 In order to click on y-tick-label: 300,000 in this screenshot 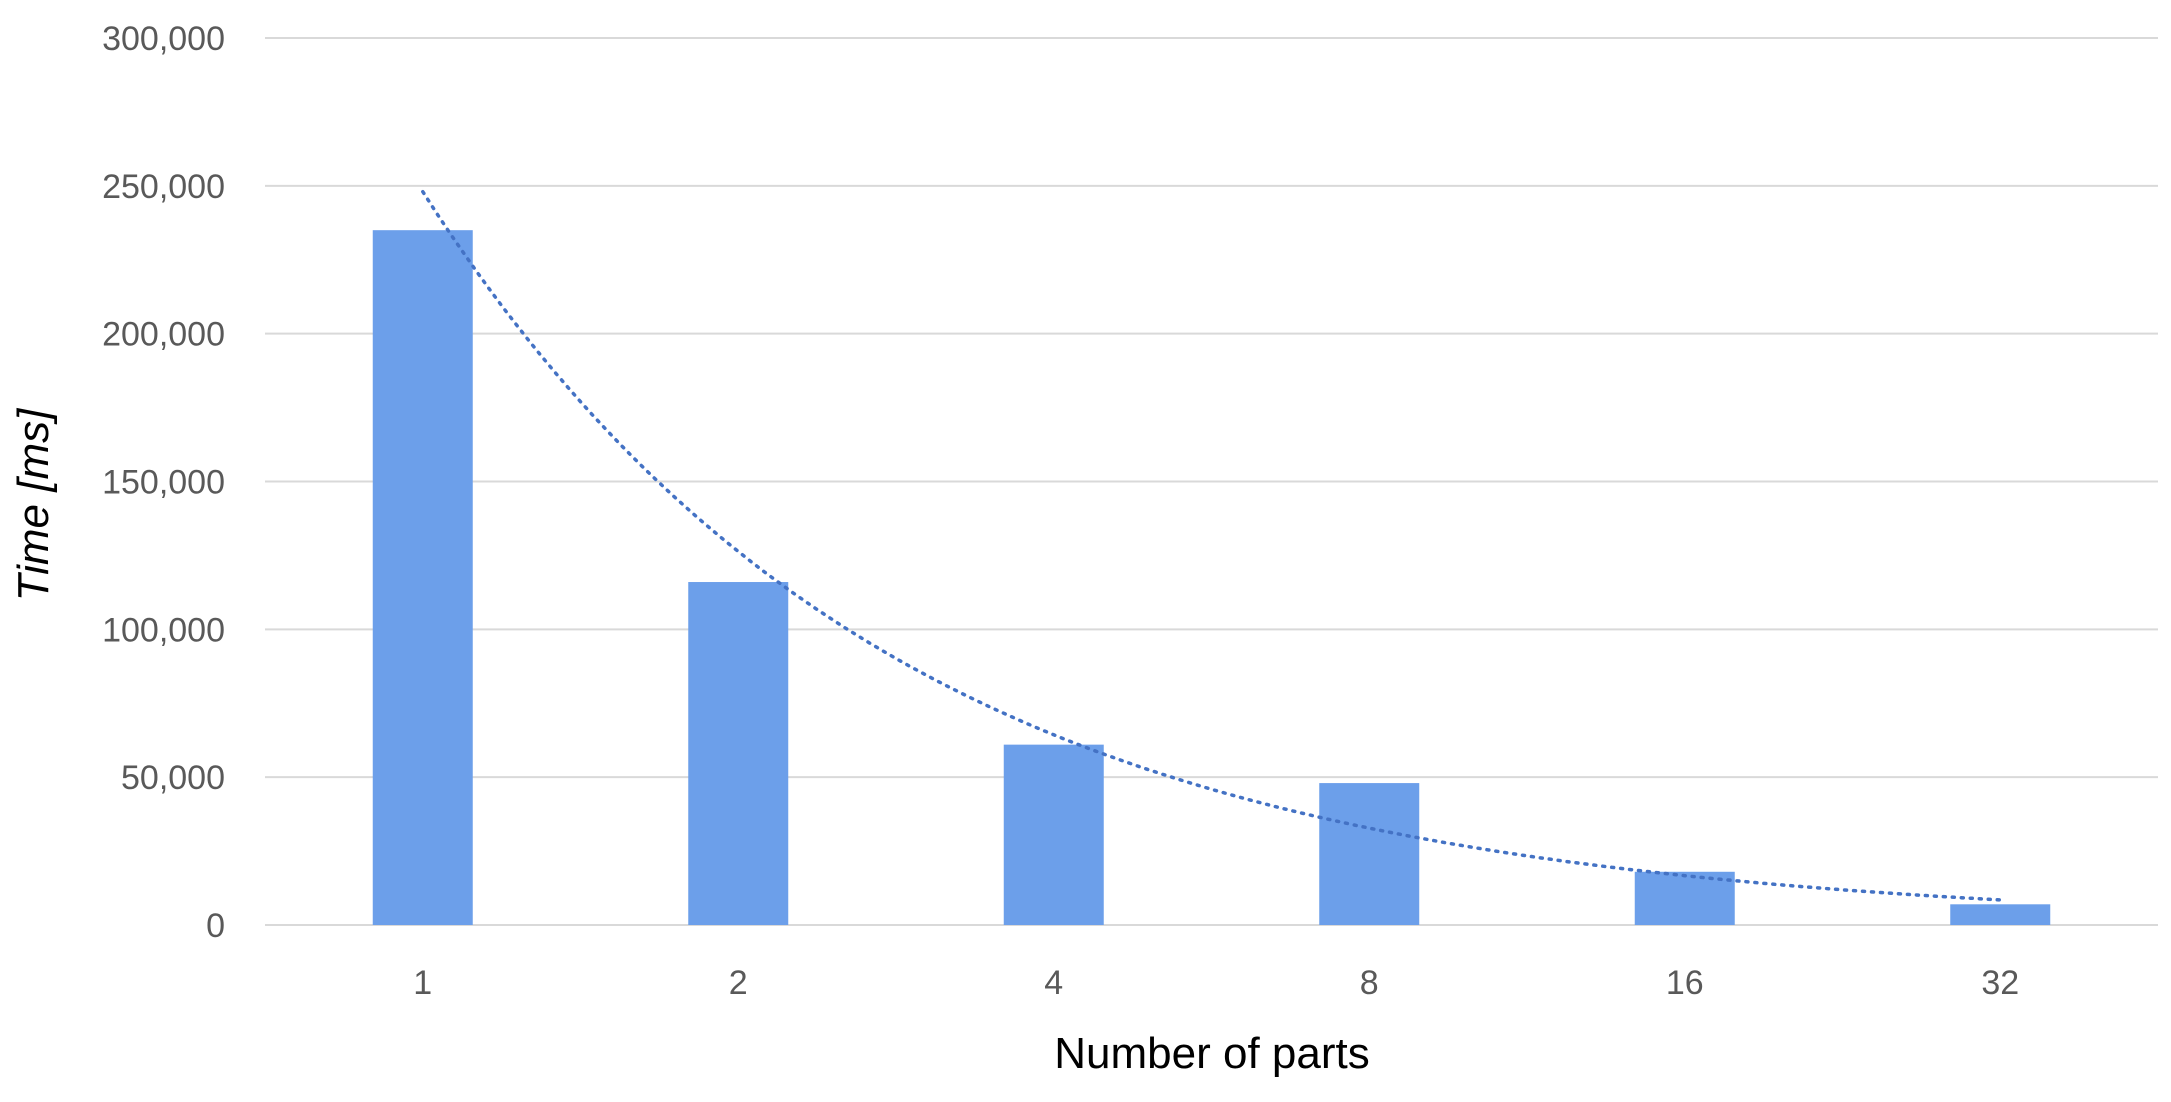, I will do `click(163, 39)`.